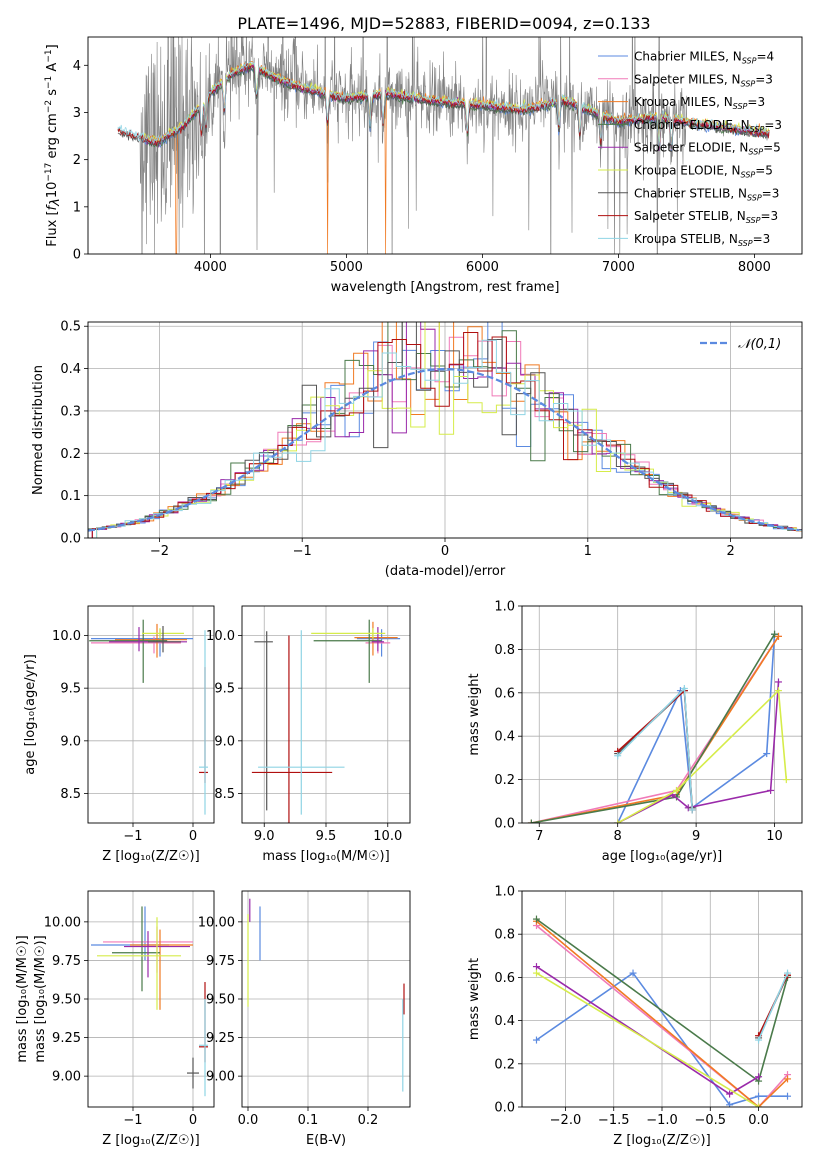  Describe the element at coordinates (66, 1000) in the screenshot. I see `y-tick-label: 9.50` at that location.